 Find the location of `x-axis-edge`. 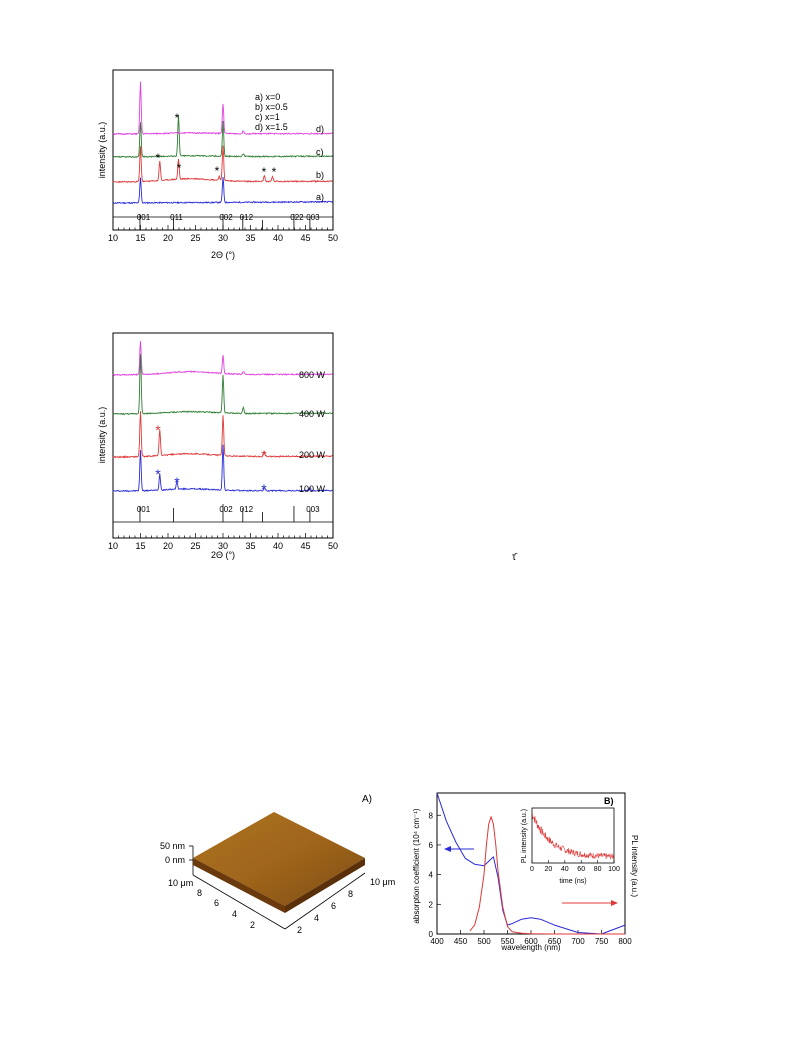

x-axis-edge is located at coordinates (325, 901).